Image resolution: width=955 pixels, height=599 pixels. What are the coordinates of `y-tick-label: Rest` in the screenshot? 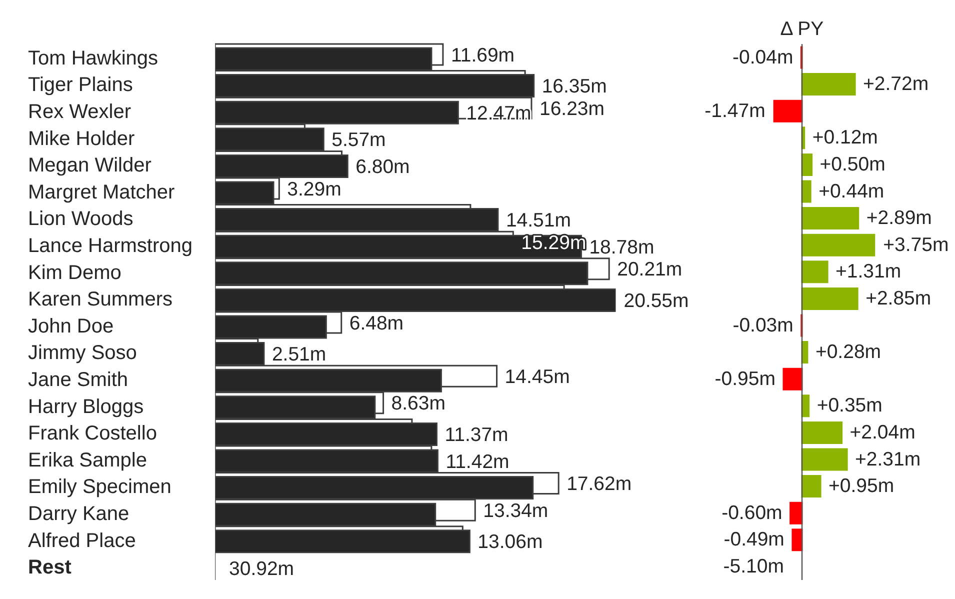 It's located at (50, 567).